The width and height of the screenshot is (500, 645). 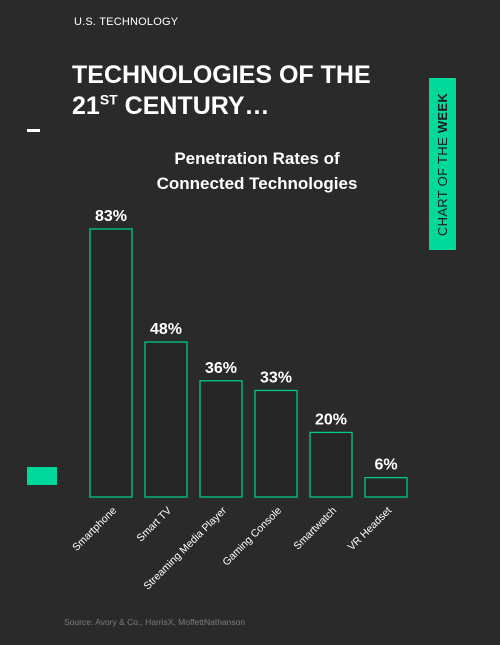 What do you see at coordinates (108, 99) in the screenshot?
I see `title-line-2-superscript: ST` at bounding box center [108, 99].